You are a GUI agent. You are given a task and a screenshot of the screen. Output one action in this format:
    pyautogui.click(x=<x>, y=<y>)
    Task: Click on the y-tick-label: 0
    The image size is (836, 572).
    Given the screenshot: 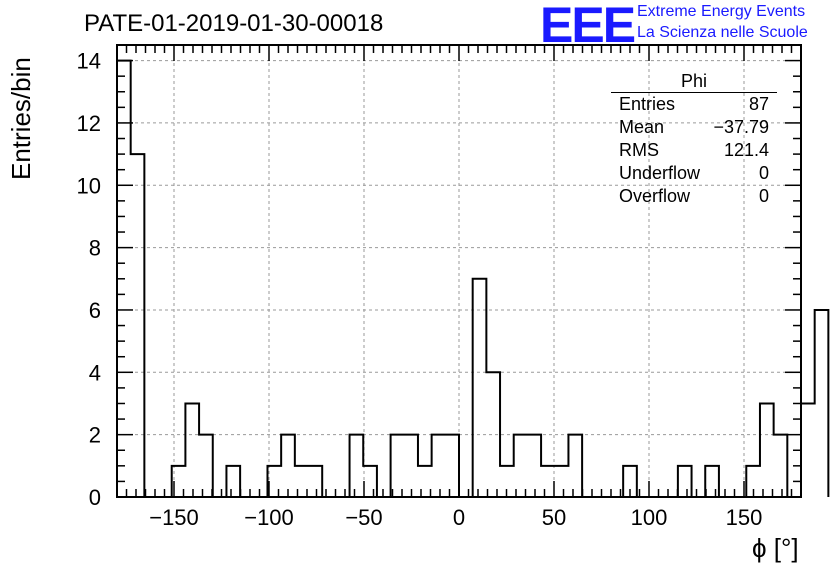 What is the action you would take?
    pyautogui.click(x=95, y=497)
    